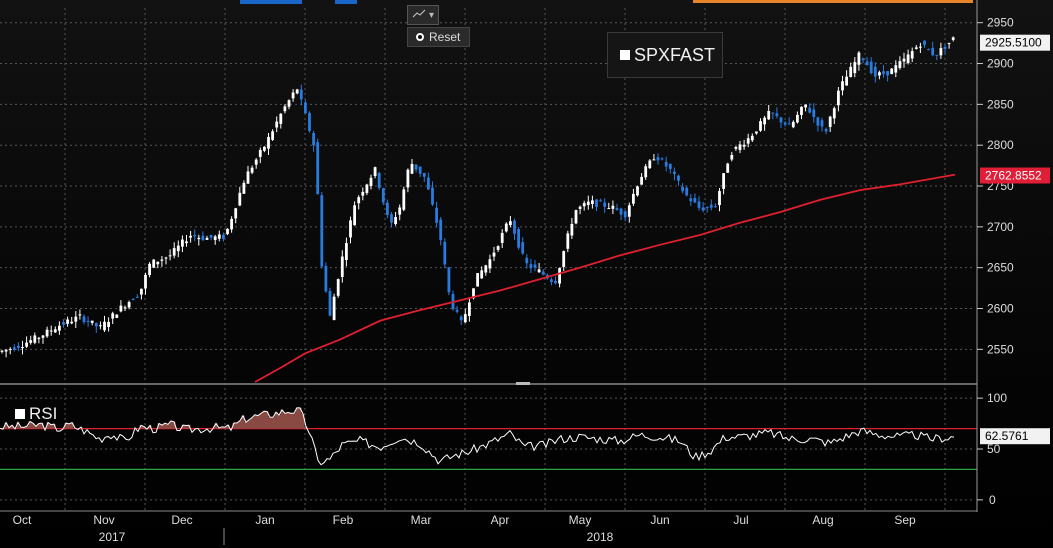  What do you see at coordinates (659, 520) in the screenshot?
I see `x-tick-label: Jun` at bounding box center [659, 520].